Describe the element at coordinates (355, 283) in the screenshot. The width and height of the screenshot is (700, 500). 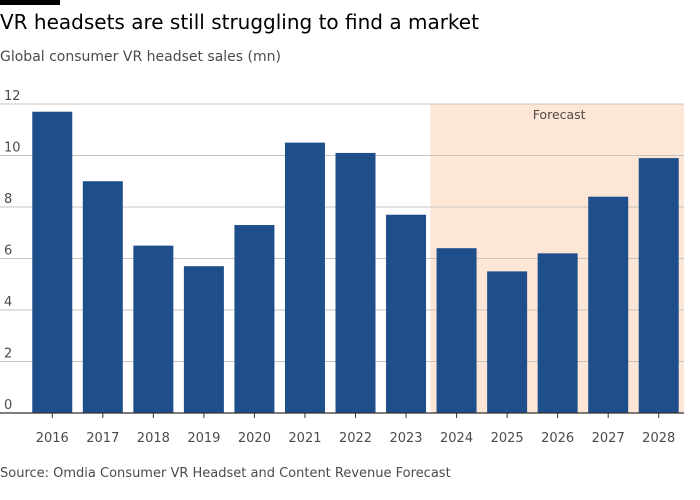
I see `bar-2022` at that location.